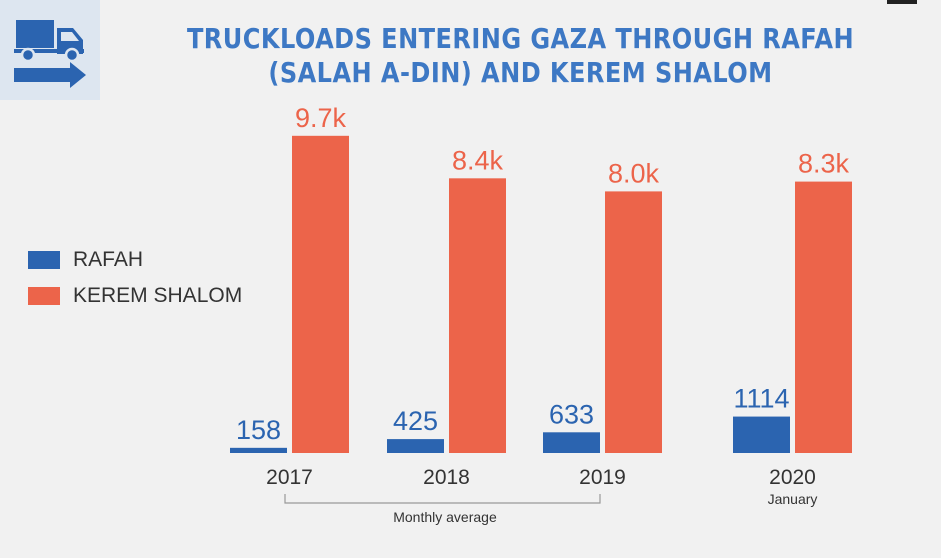  Describe the element at coordinates (446, 477) in the screenshot. I see `x-tick-label-2018: 2018` at that location.